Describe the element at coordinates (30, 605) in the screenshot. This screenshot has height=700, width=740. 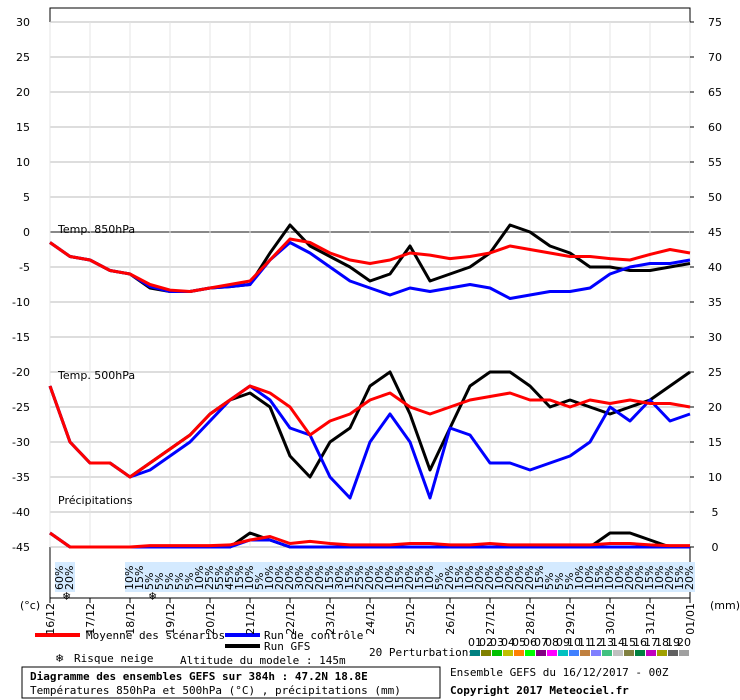
I see `y-unit: (°c)` at that location.